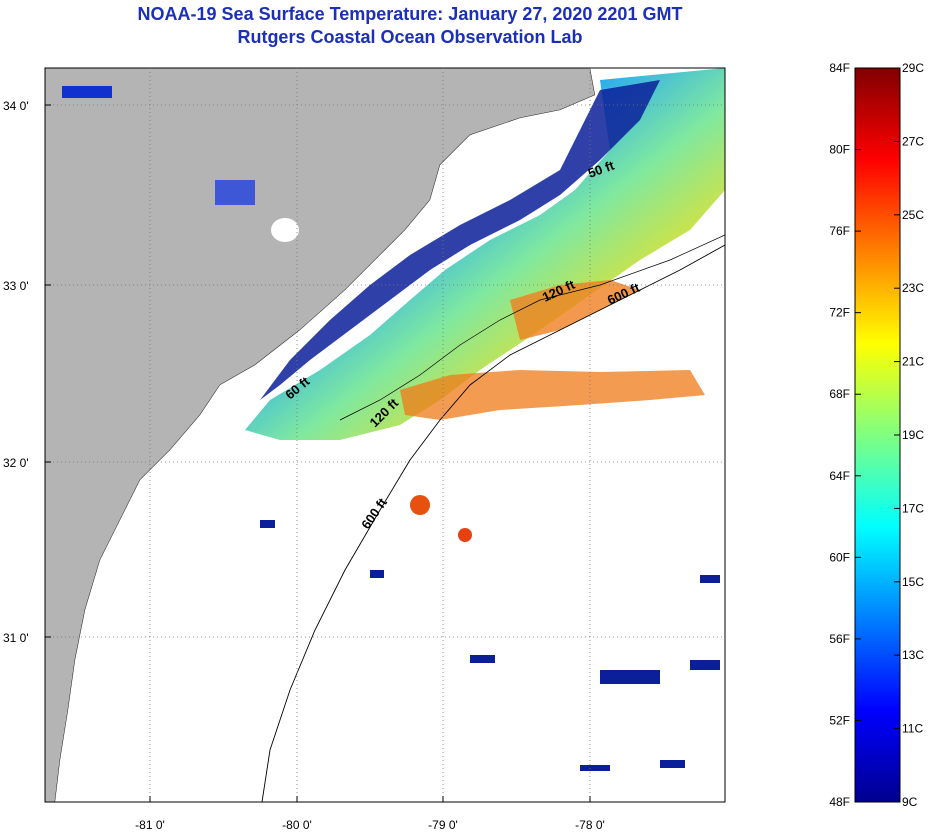  Describe the element at coordinates (16, 286) in the screenshot. I see `lat-label-33: 33 0'` at that location.